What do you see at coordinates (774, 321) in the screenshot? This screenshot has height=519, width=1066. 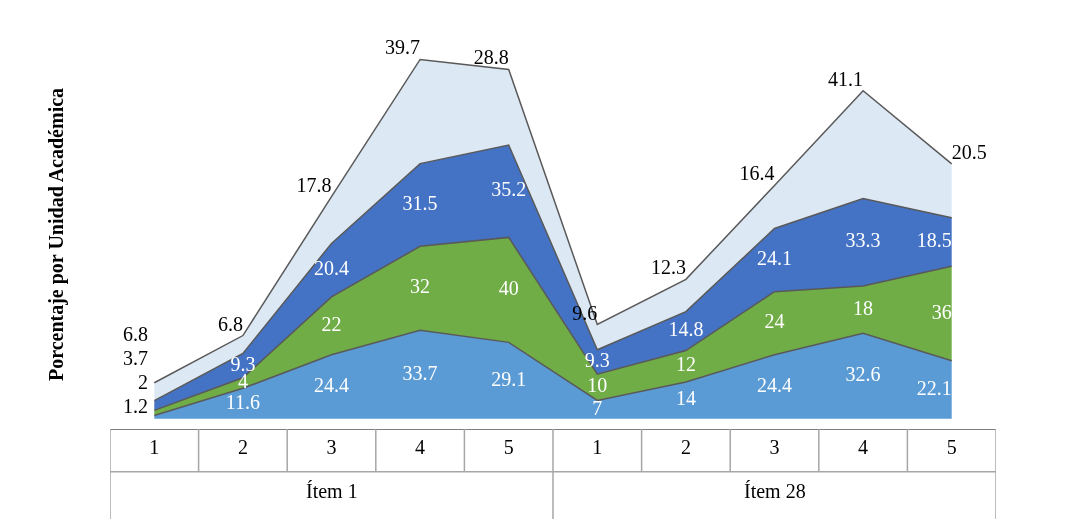 I see `data-label: 24` at bounding box center [774, 321].